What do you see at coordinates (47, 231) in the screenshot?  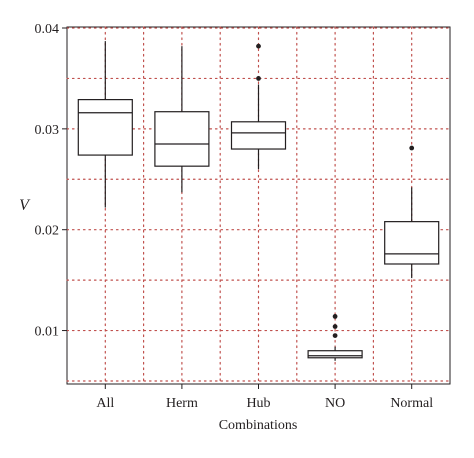 I see `y-tick-label: 0.02` at bounding box center [47, 231].